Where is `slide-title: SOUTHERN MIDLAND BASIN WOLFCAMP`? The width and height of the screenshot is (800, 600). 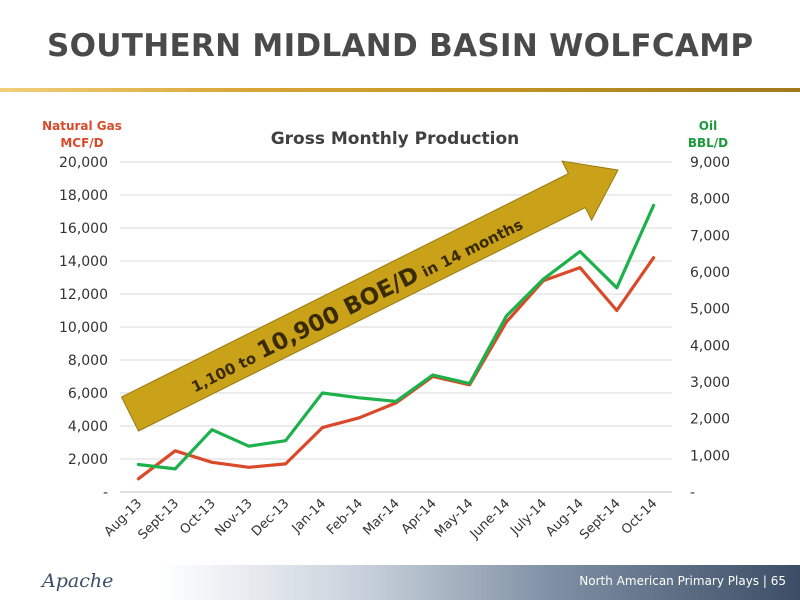
slide-title: SOUTHERN MIDLAND BASIN WOLFCAMP is located at coordinates (400, 46).